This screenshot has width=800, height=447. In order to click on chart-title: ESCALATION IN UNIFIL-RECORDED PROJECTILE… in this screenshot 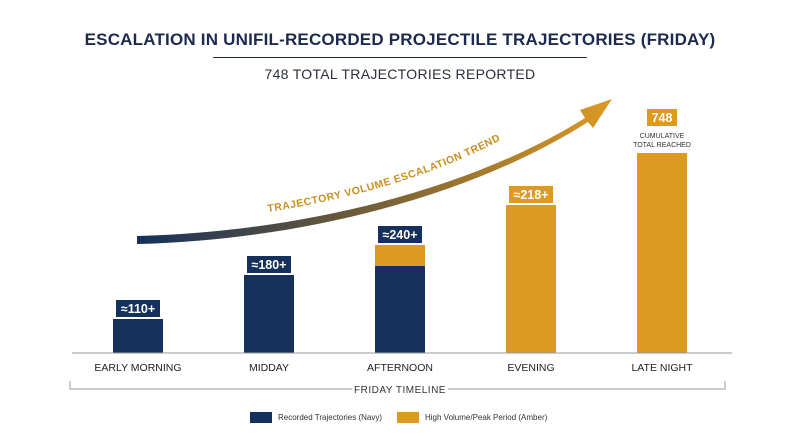, I will do `click(400, 39)`.